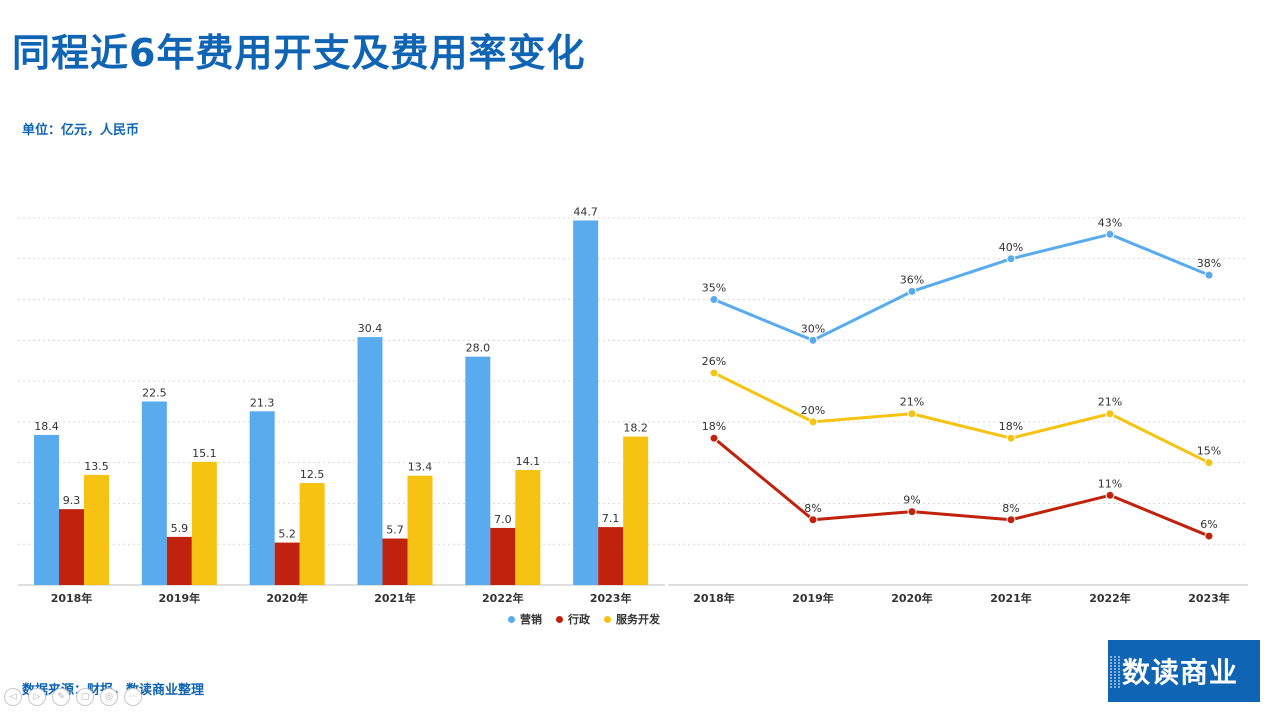 Image resolution: width=1268 pixels, height=714 pixels. I want to click on bar-data-label: 12.5, so click(312, 474).